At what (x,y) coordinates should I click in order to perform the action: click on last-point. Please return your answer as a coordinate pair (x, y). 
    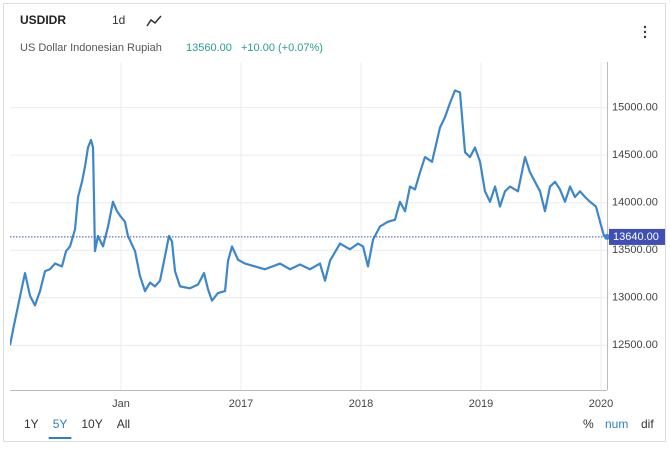
    Looking at the image, I should click on (607, 236).